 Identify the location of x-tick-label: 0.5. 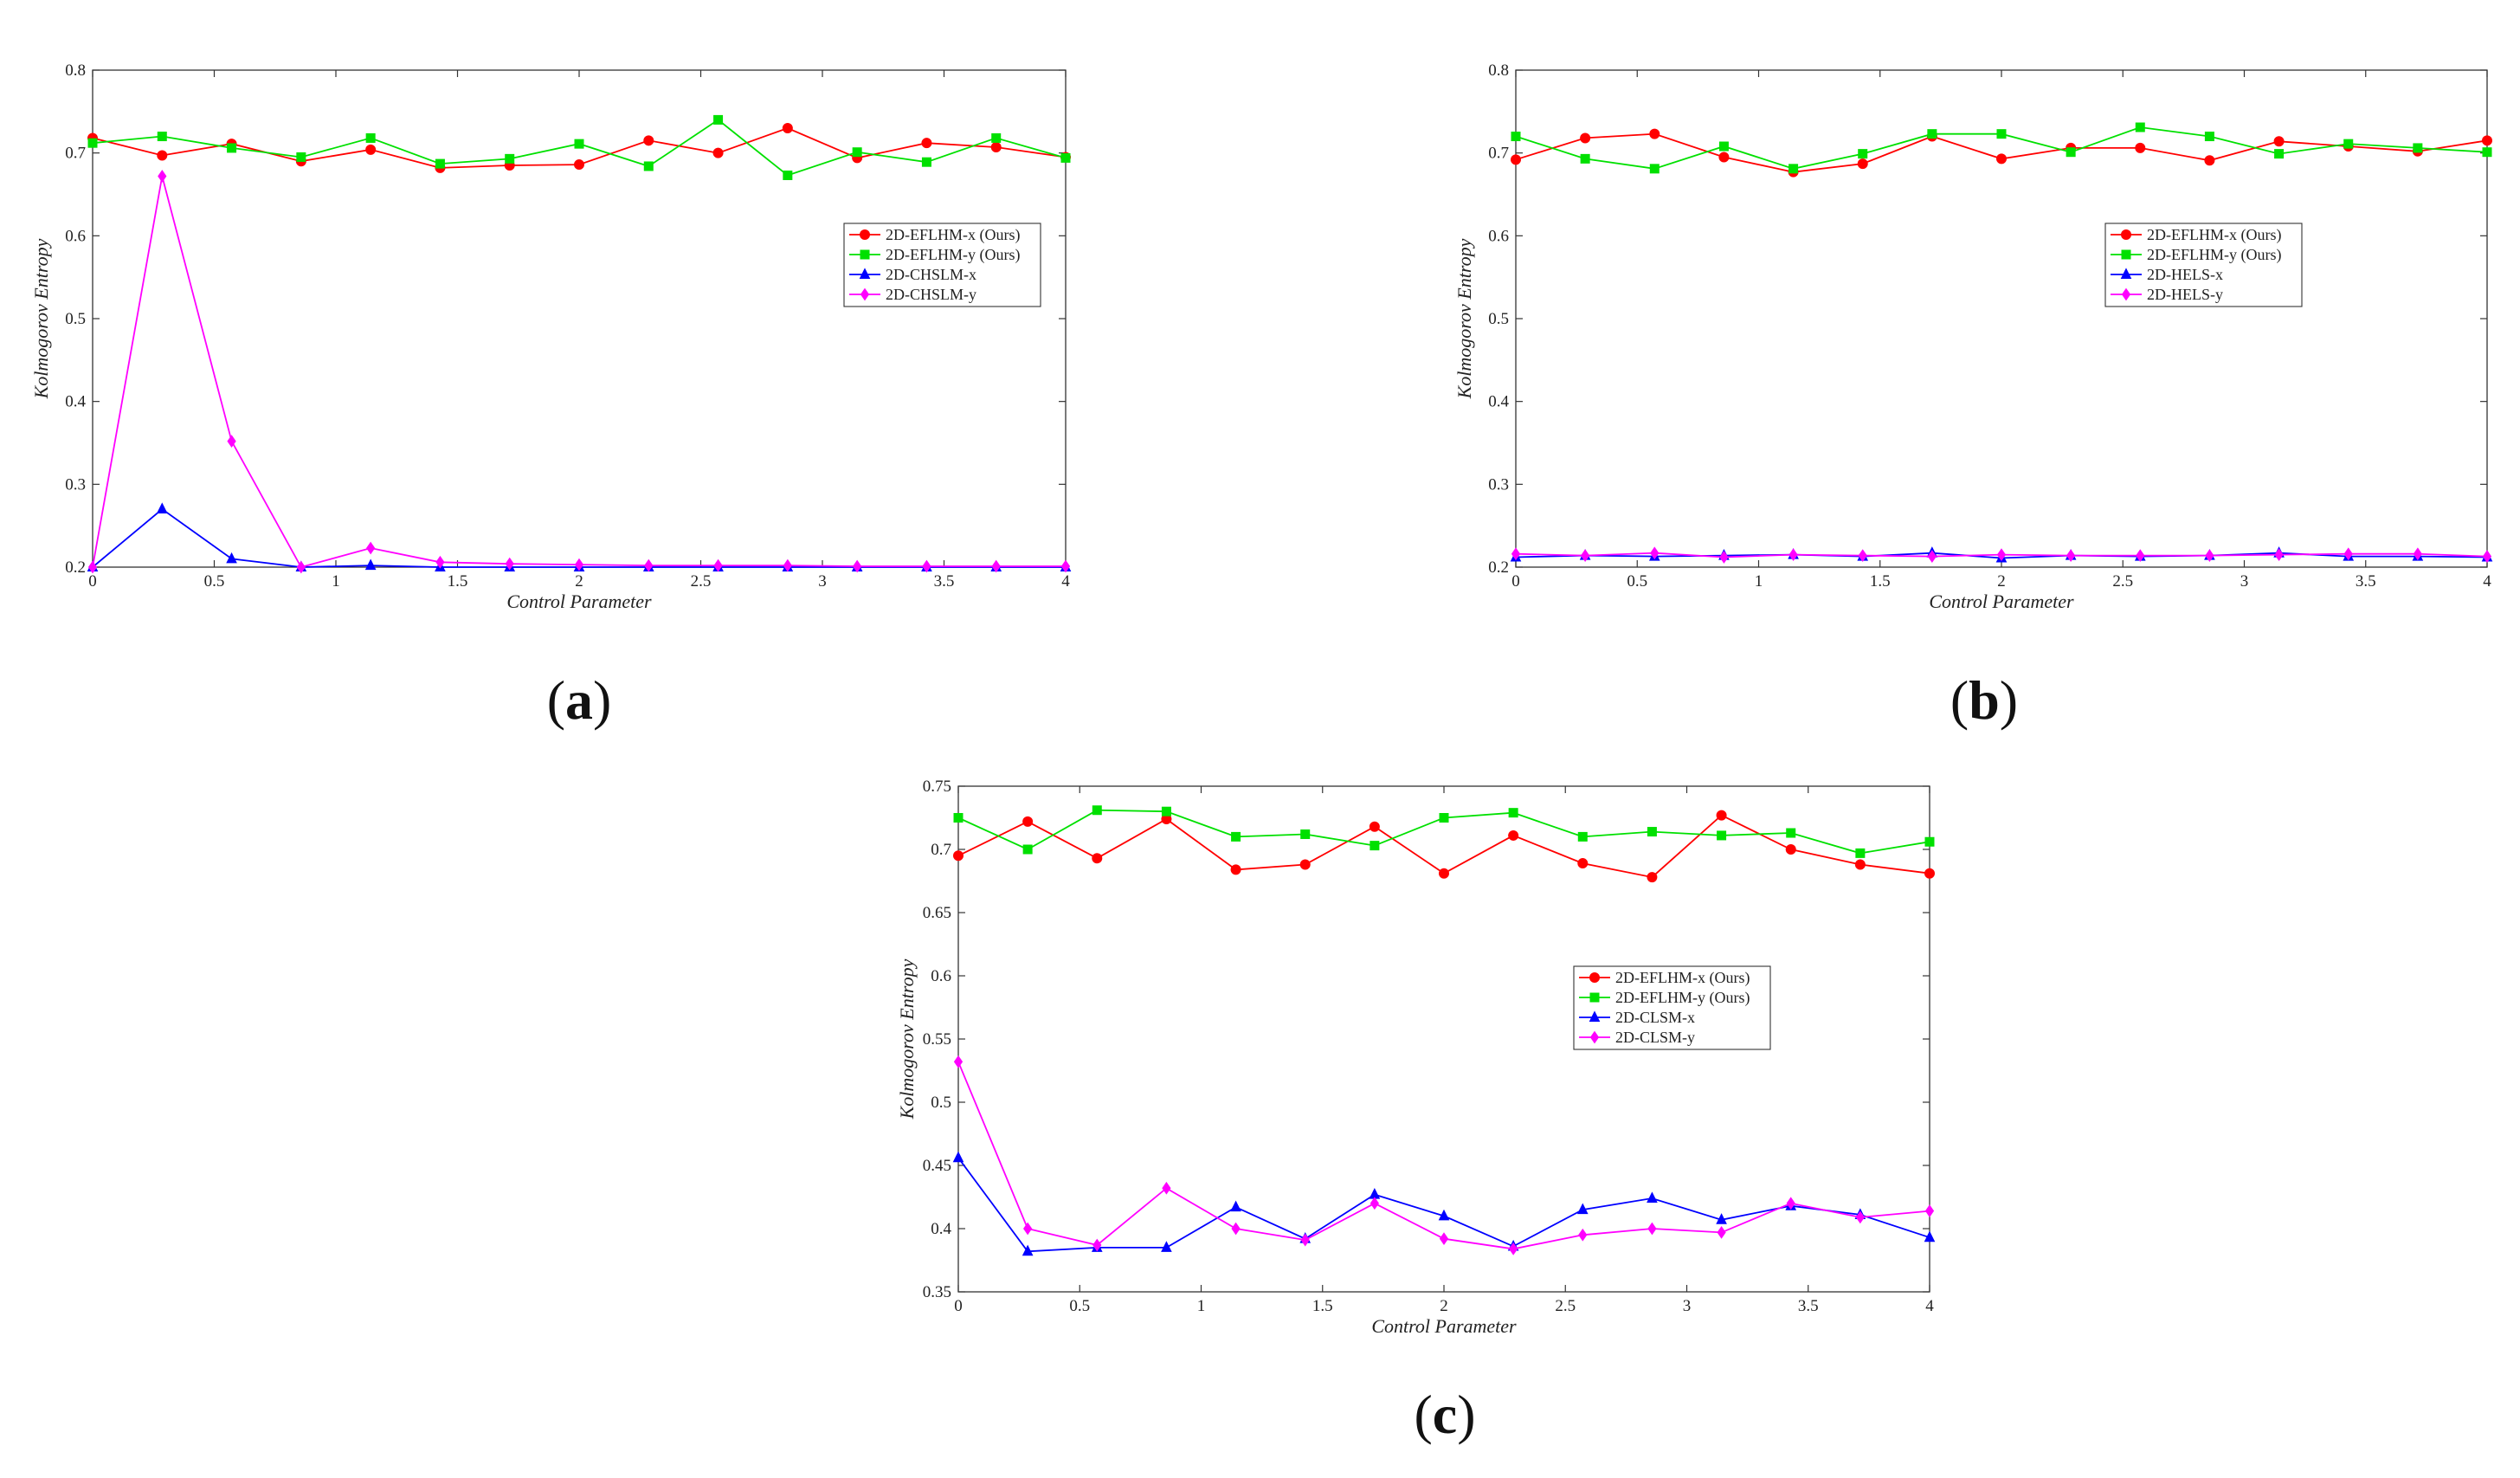
(1079, 1306).